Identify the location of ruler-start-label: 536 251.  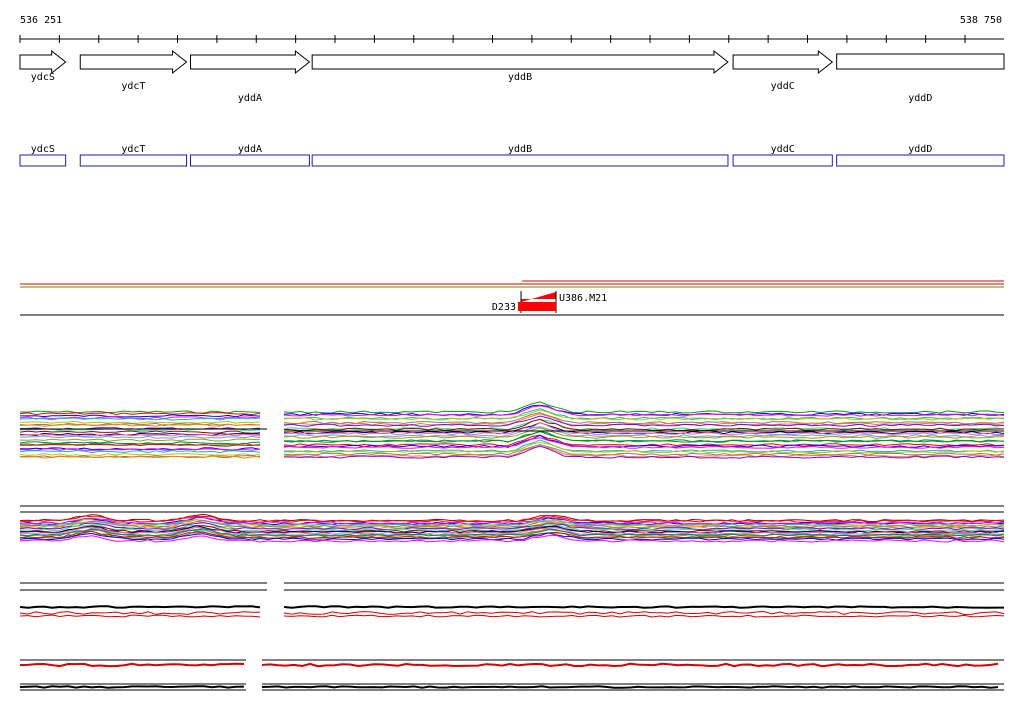
(41, 20).